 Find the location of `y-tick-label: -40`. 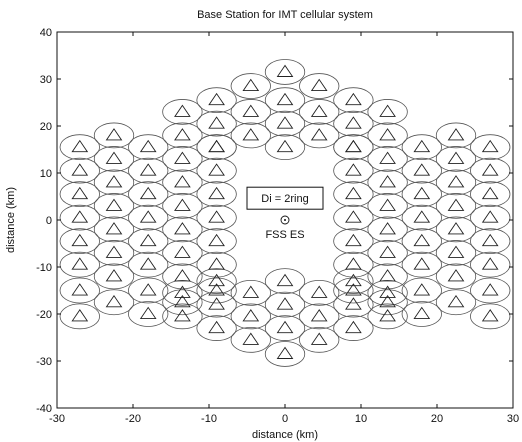

y-tick-label: -40 is located at coordinates (44, 409).